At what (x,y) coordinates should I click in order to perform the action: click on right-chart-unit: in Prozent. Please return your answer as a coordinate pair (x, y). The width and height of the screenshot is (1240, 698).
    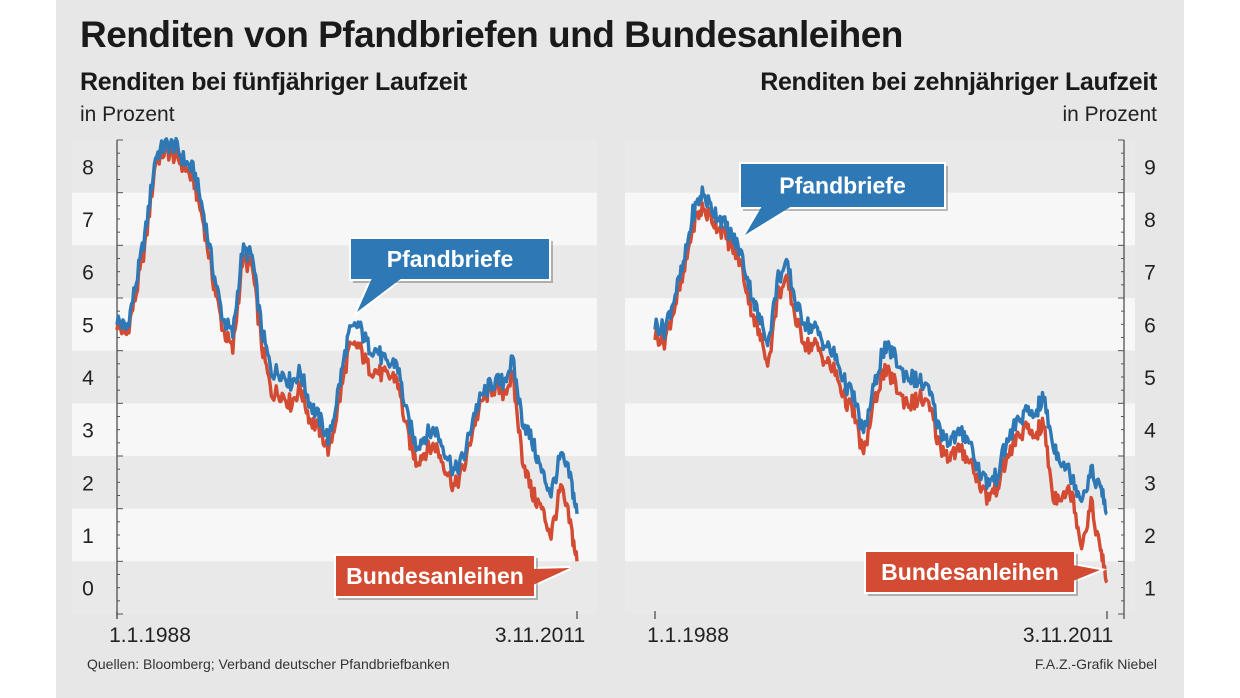
    Looking at the image, I should click on (1109, 114).